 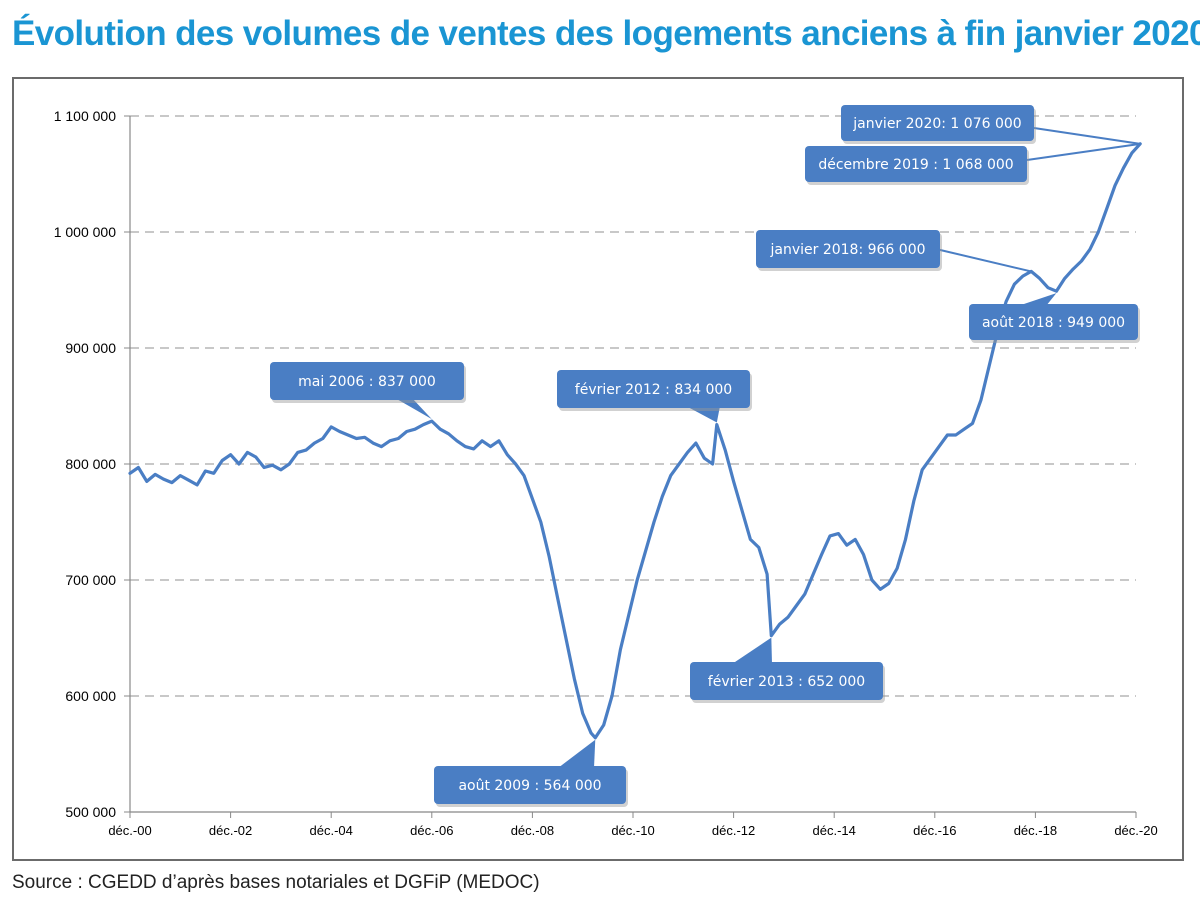 I want to click on callout-label: janvier 2018: 966 000, so click(x=847, y=250).